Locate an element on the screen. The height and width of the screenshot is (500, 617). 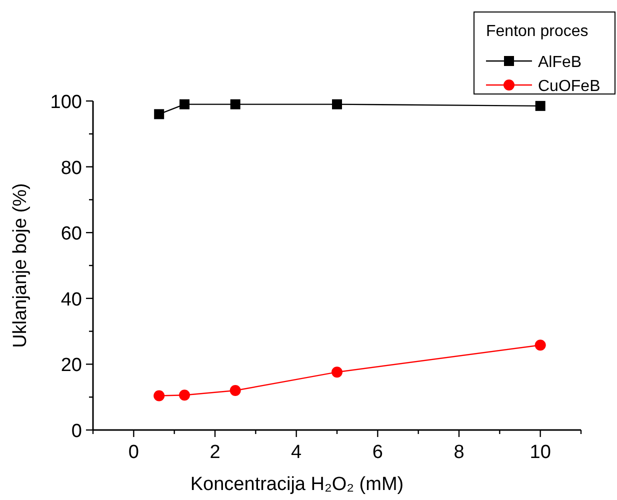
x-axis-title: Koncentracija H₂O₂ (mM) is located at coordinates (297, 484).